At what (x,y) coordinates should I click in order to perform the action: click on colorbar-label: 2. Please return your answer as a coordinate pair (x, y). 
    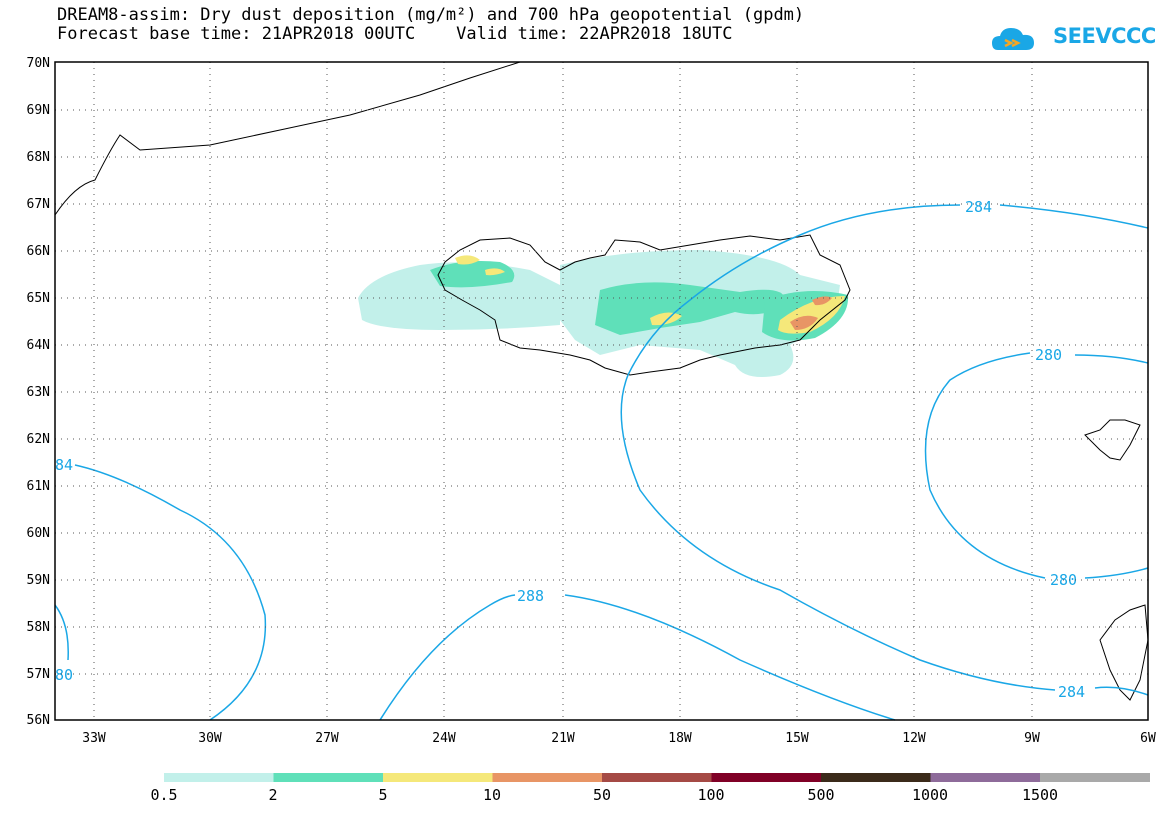
    Looking at the image, I should click on (273, 795).